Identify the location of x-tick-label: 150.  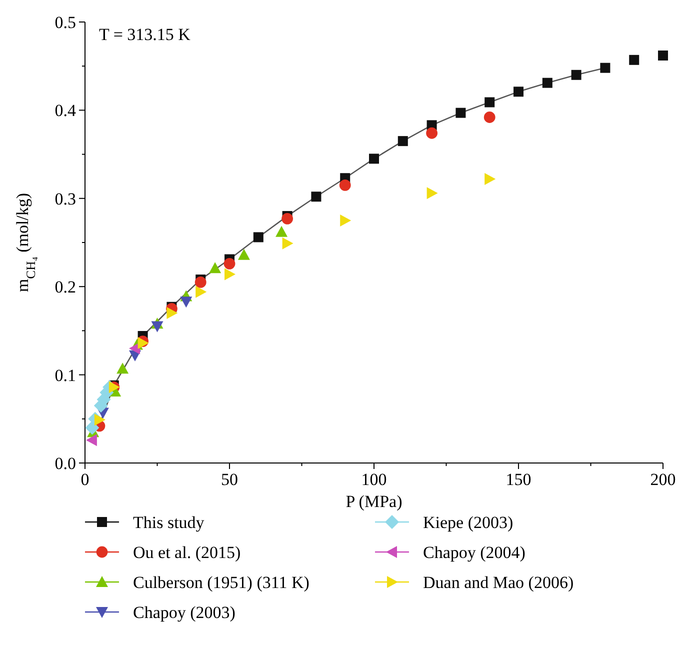
(519, 479).